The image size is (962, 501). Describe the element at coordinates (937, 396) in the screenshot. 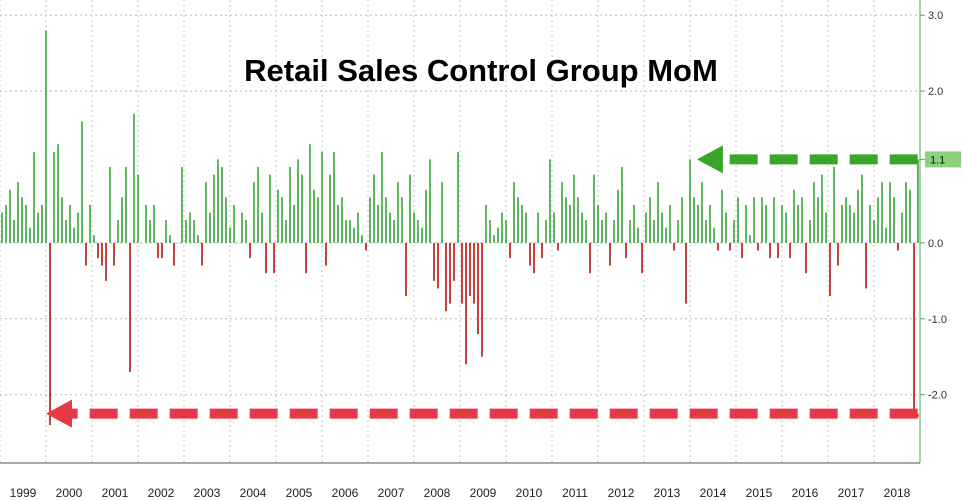

I see `y-tick-label: -2.0` at that location.